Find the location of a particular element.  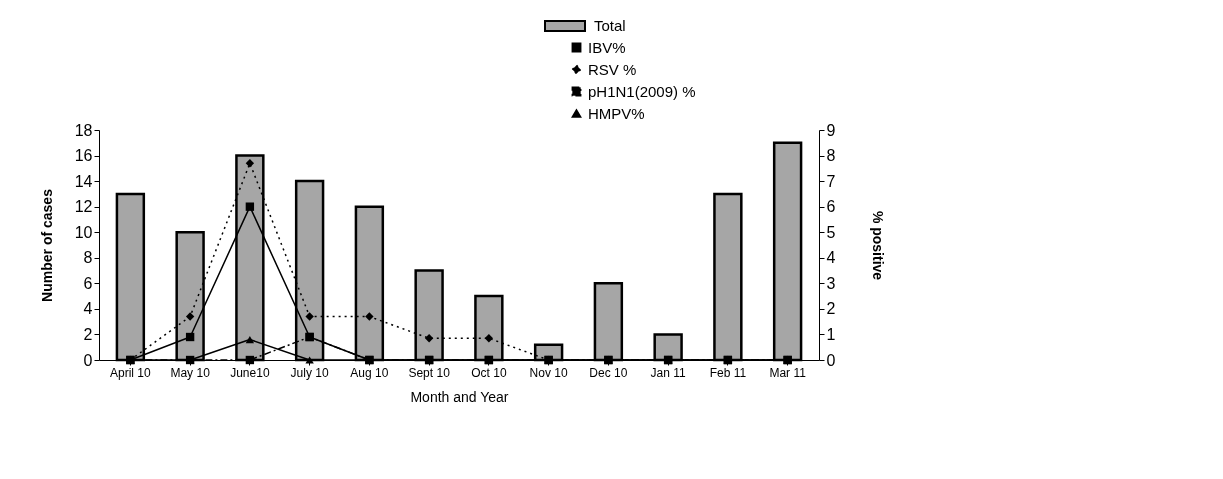

x-tick-label: April 10 is located at coordinates (131, 372).